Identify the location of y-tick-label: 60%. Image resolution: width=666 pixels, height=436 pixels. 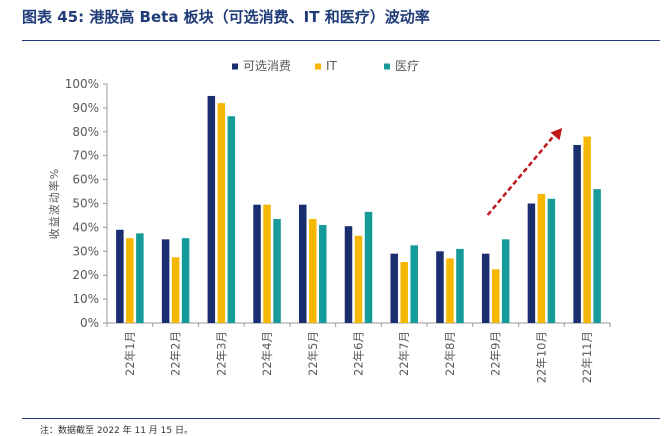
(85, 180).